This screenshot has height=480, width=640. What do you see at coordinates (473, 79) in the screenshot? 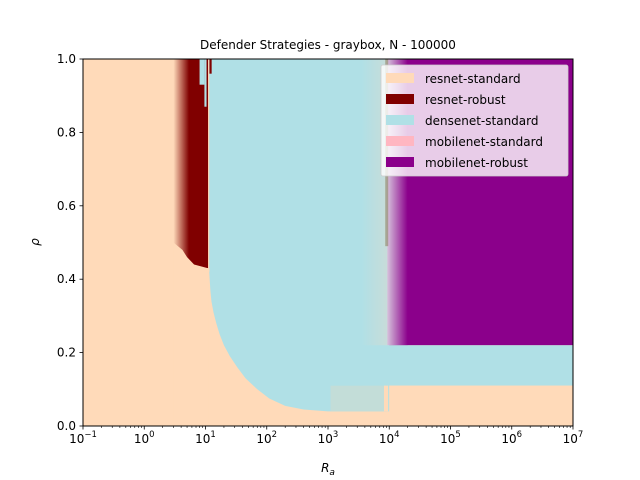
I see `legend-label: resnet-standard` at bounding box center [473, 79].